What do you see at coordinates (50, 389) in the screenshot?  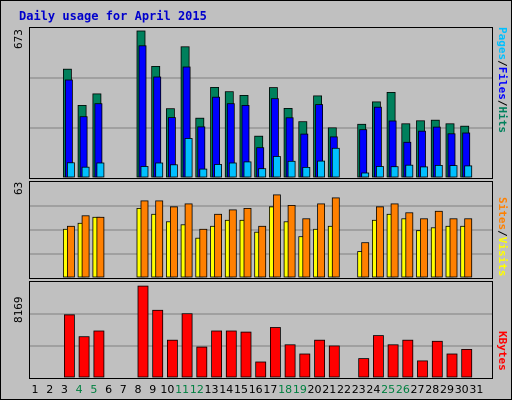 I see `x-label-day-2: 2` at bounding box center [50, 389].